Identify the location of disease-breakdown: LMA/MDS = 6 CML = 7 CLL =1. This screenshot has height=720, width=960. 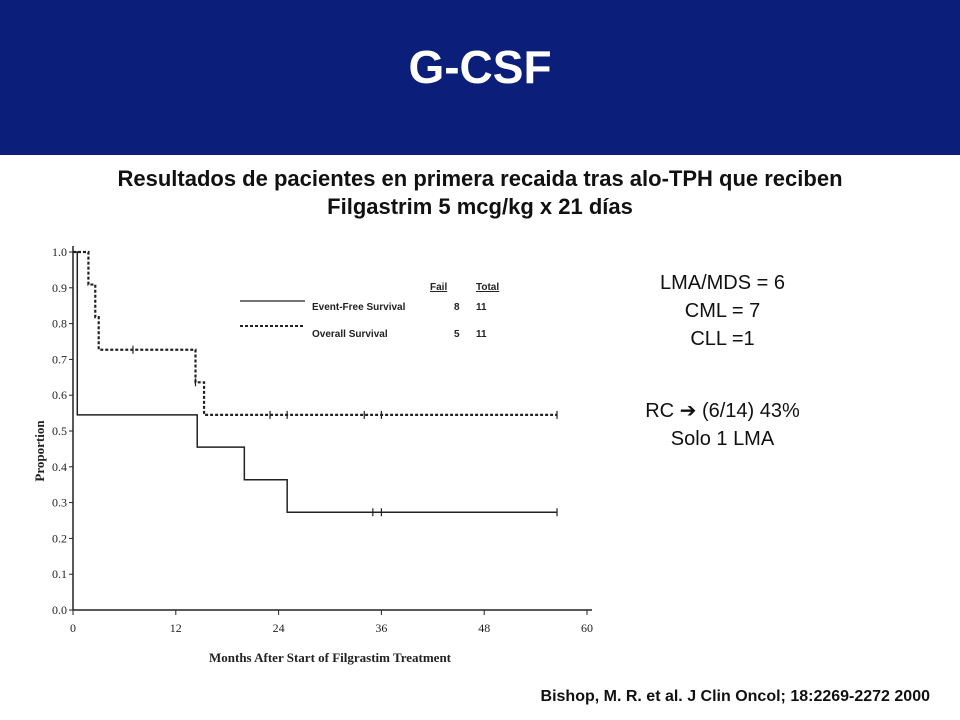
(722, 311).